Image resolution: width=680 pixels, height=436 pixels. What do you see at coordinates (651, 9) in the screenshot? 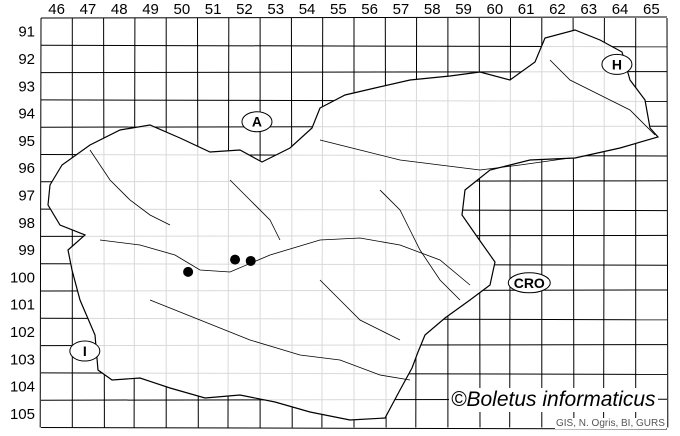
I see `column-label: 65` at bounding box center [651, 9].